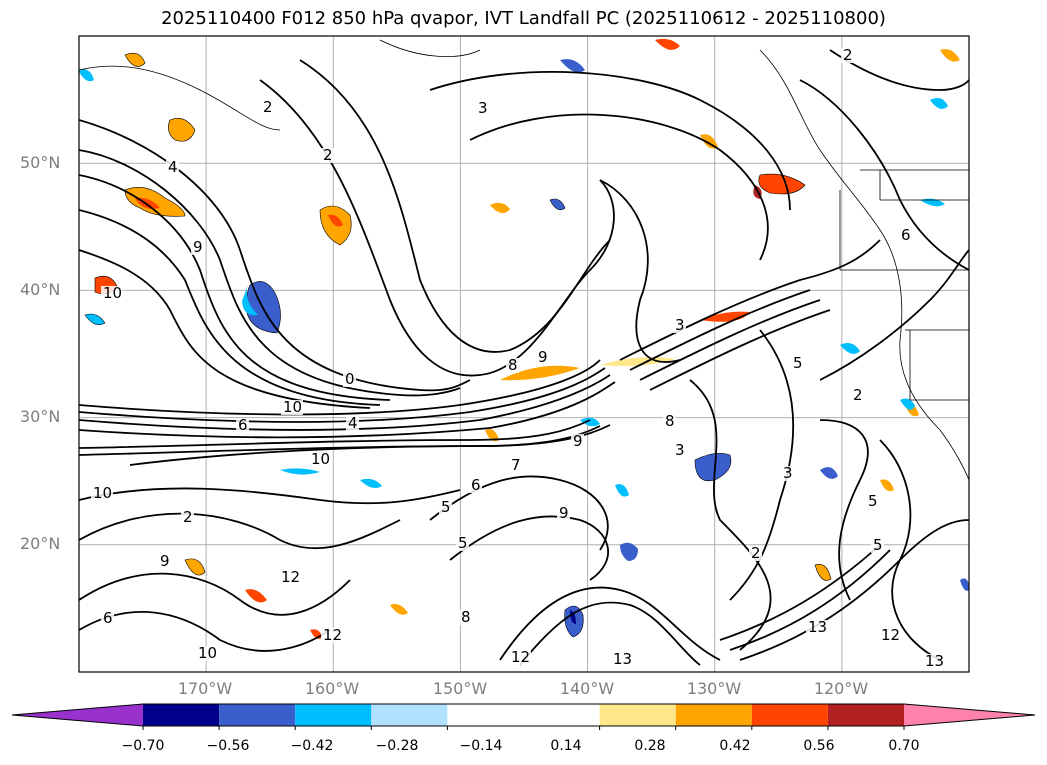 The image size is (1047, 765). I want to click on colorbar-tick-label: −0.14, so click(481, 746).